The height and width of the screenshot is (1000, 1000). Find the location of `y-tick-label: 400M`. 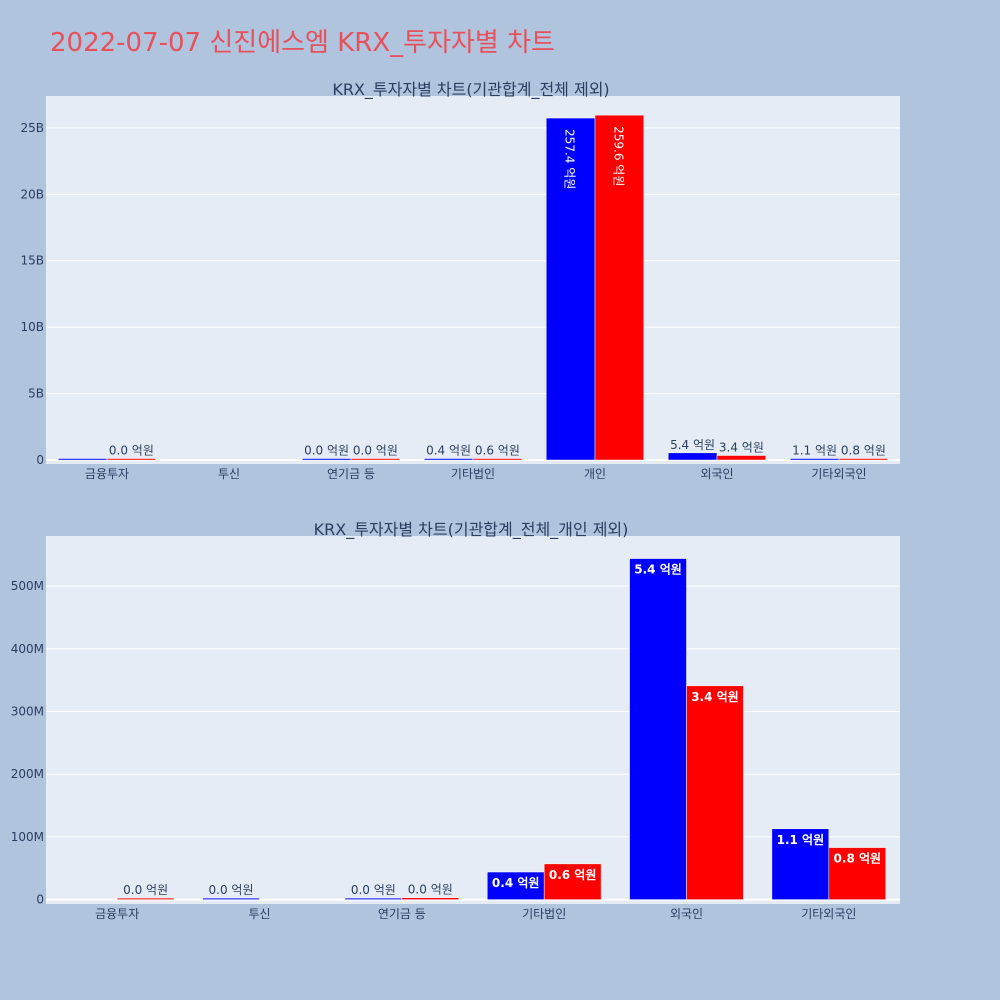

y-tick-label: 400M is located at coordinates (27, 649).